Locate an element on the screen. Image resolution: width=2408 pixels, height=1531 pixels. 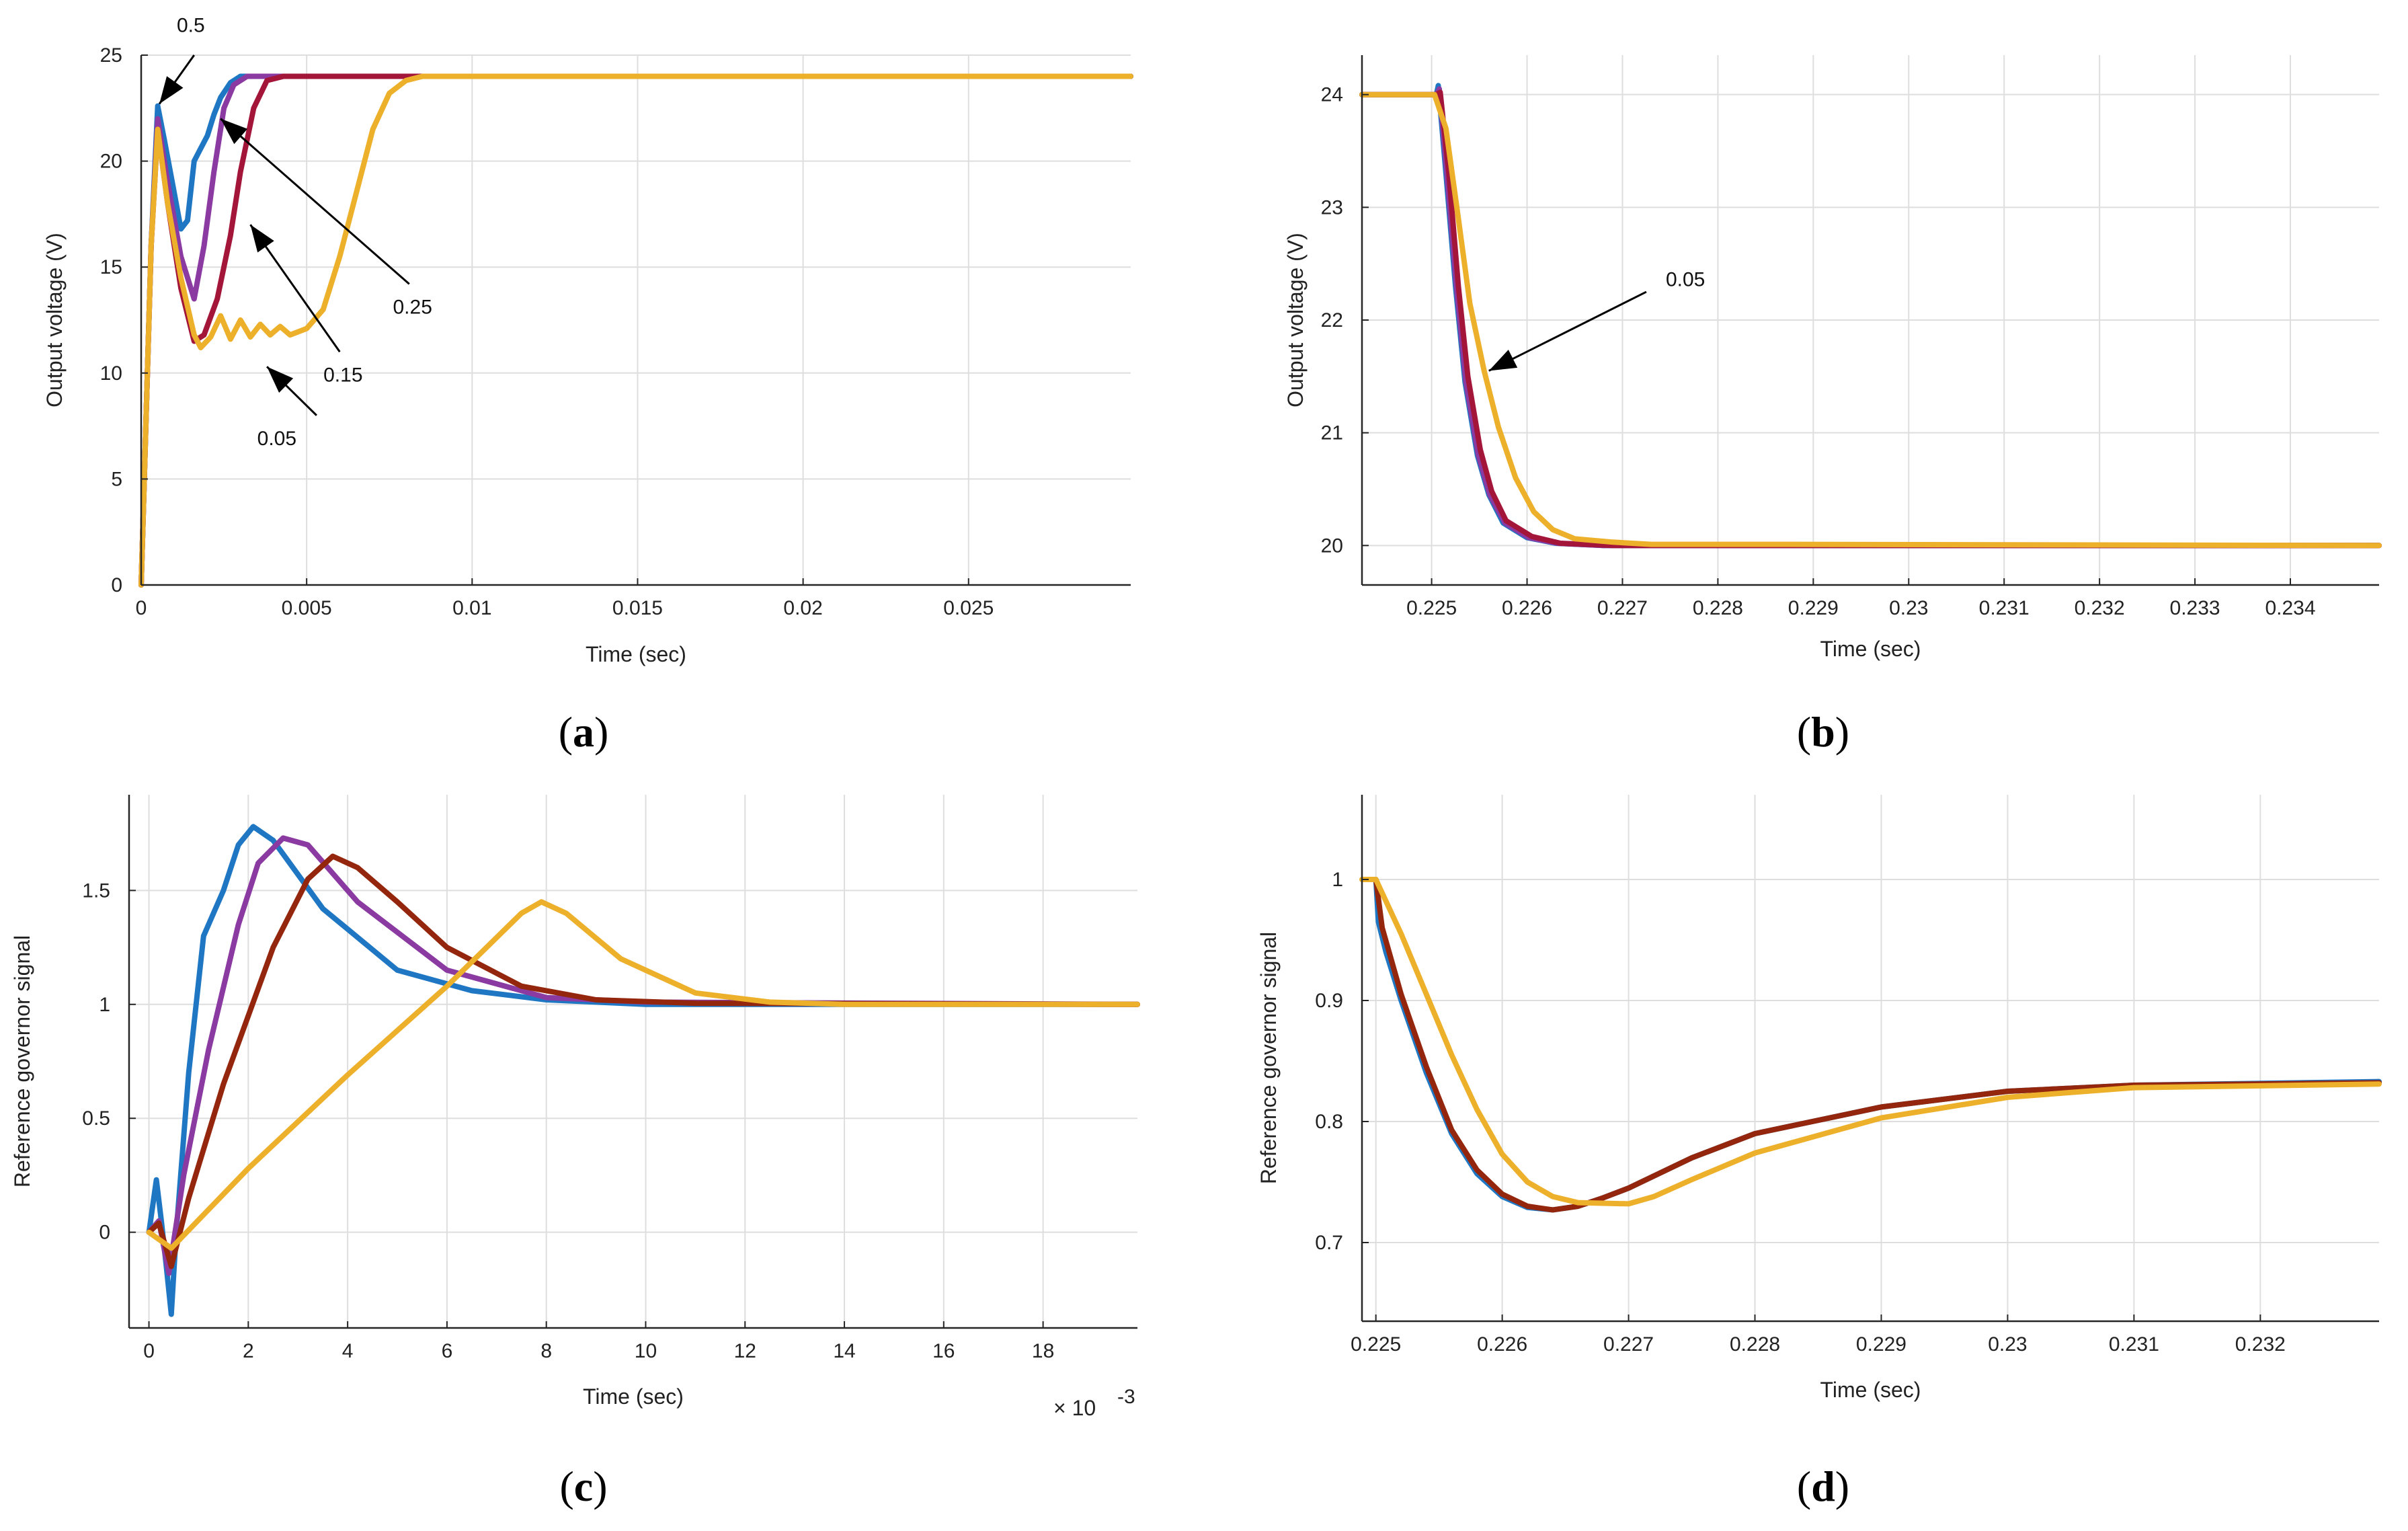
y-tick-label: 15 is located at coordinates (111, 267).